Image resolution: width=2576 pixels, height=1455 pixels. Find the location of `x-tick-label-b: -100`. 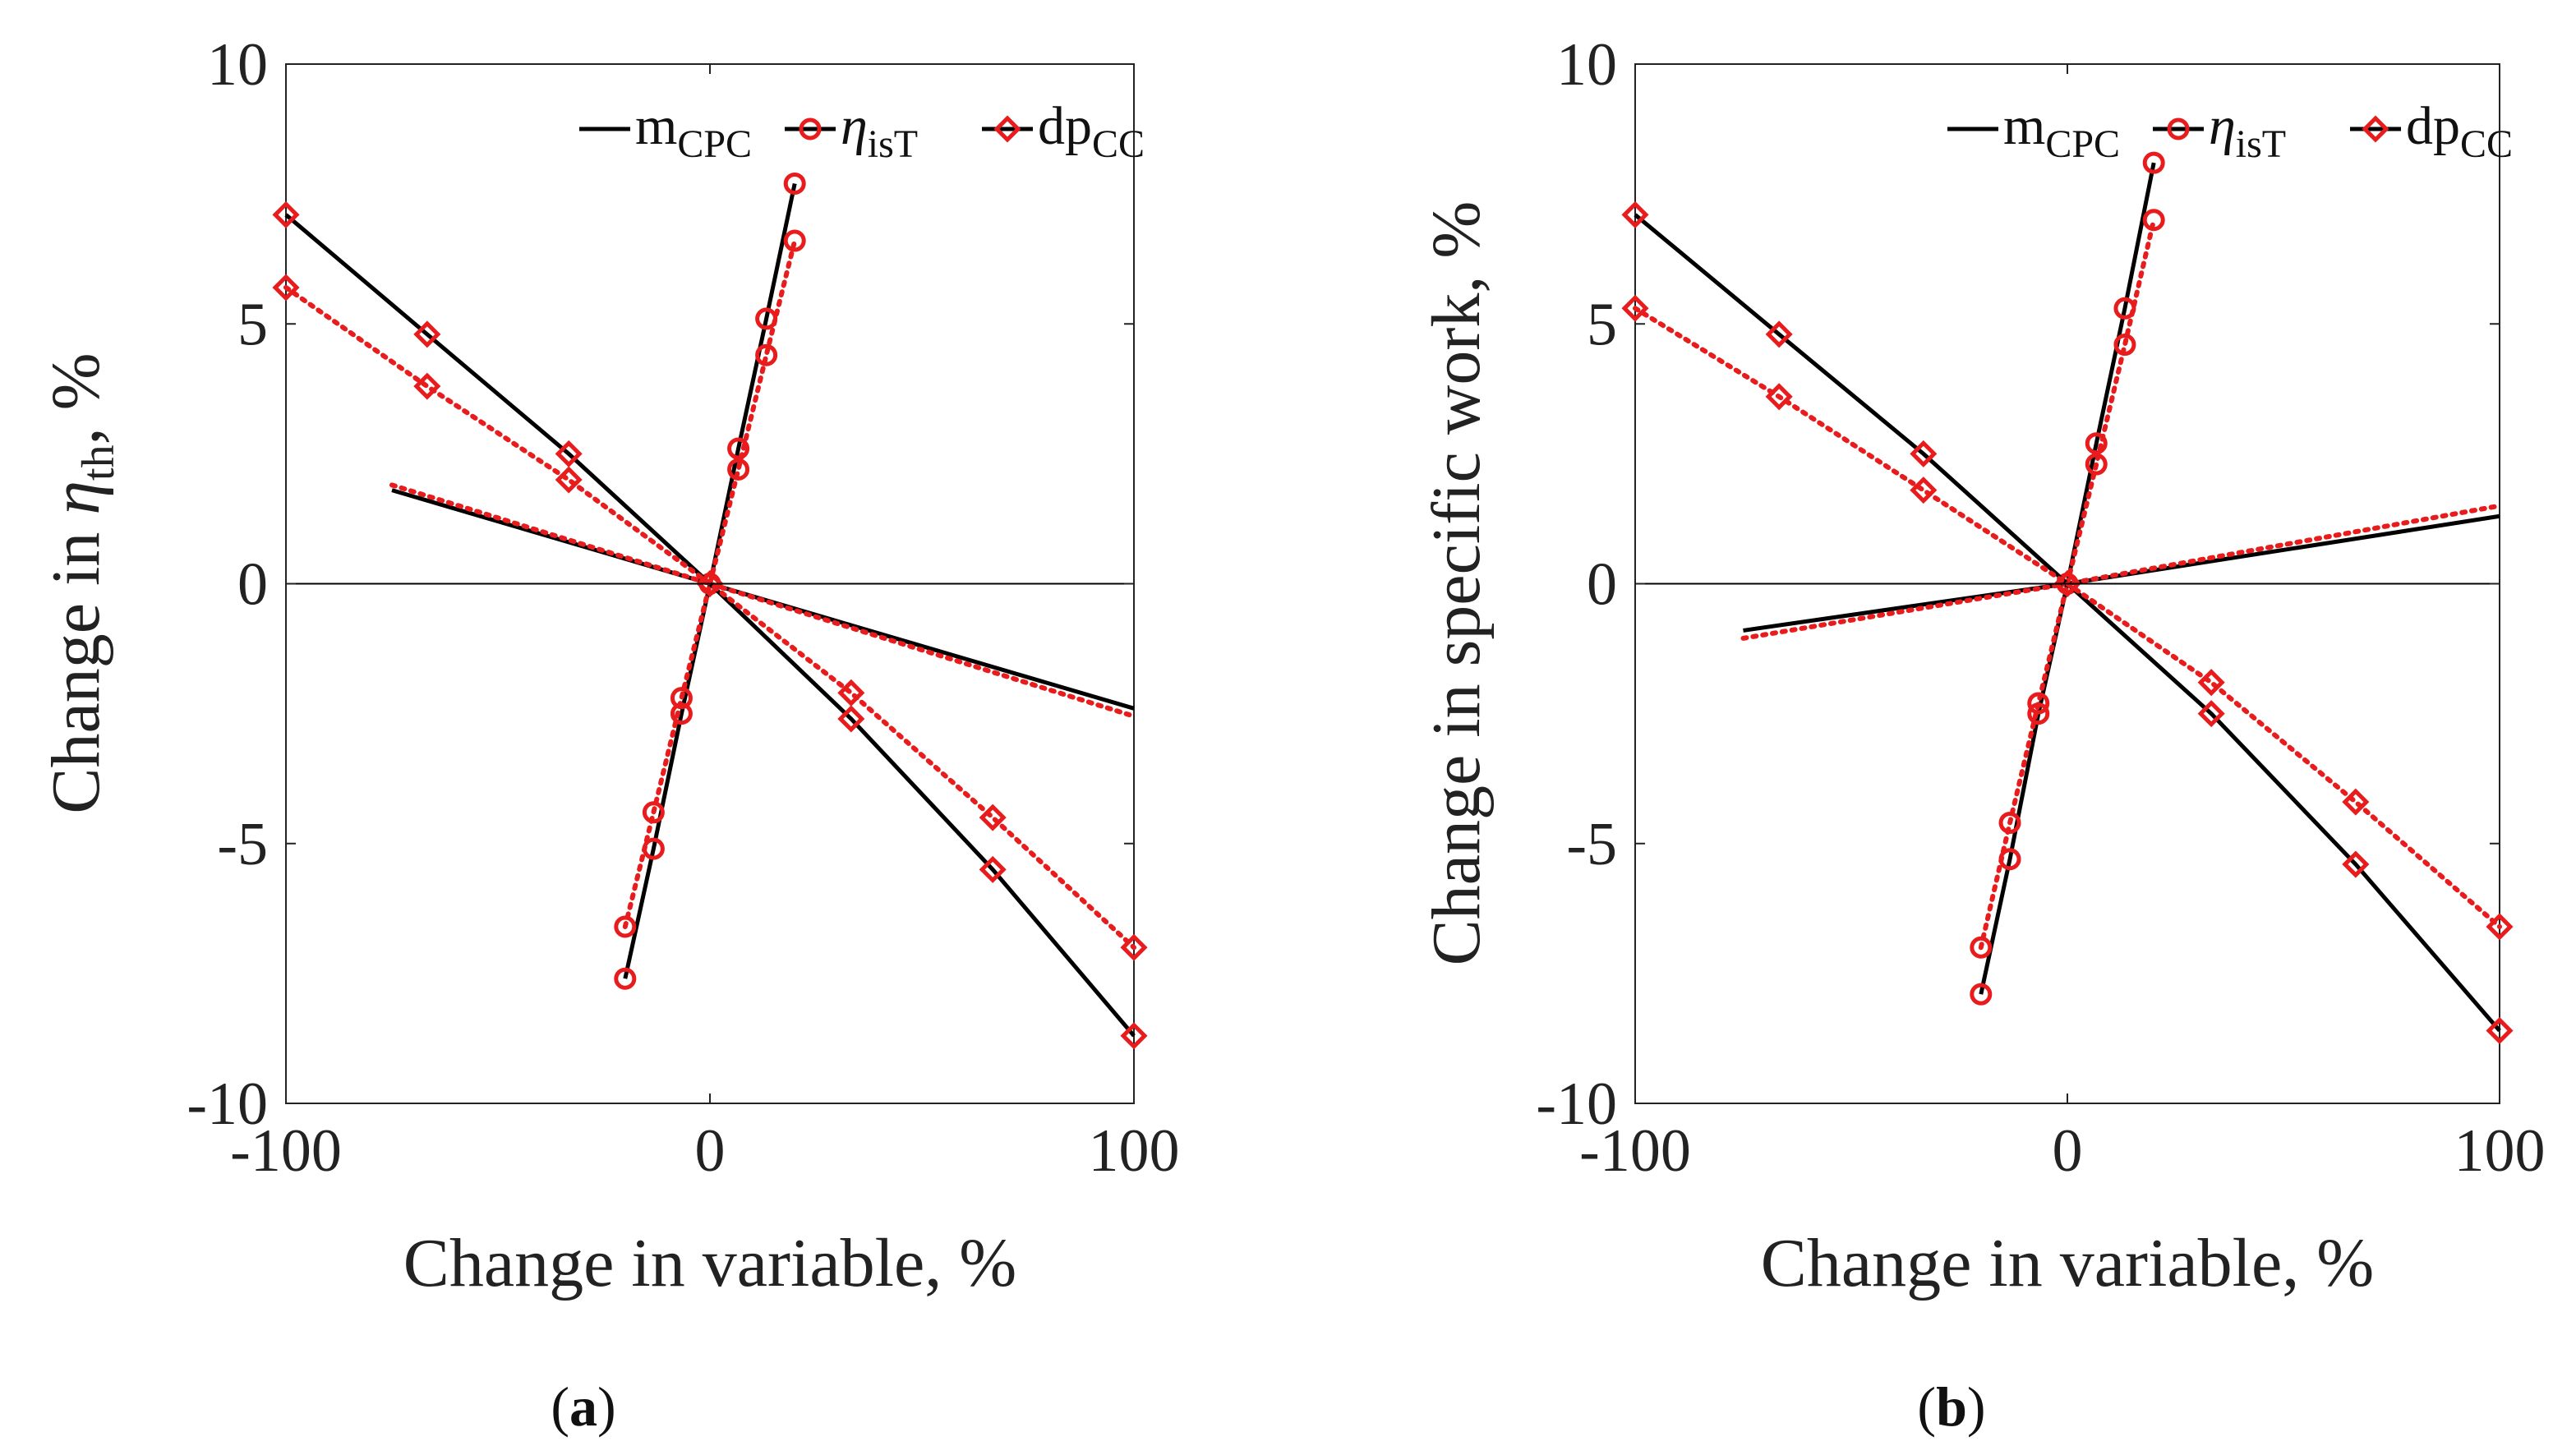

x-tick-label-b: -100 is located at coordinates (1635, 1151).